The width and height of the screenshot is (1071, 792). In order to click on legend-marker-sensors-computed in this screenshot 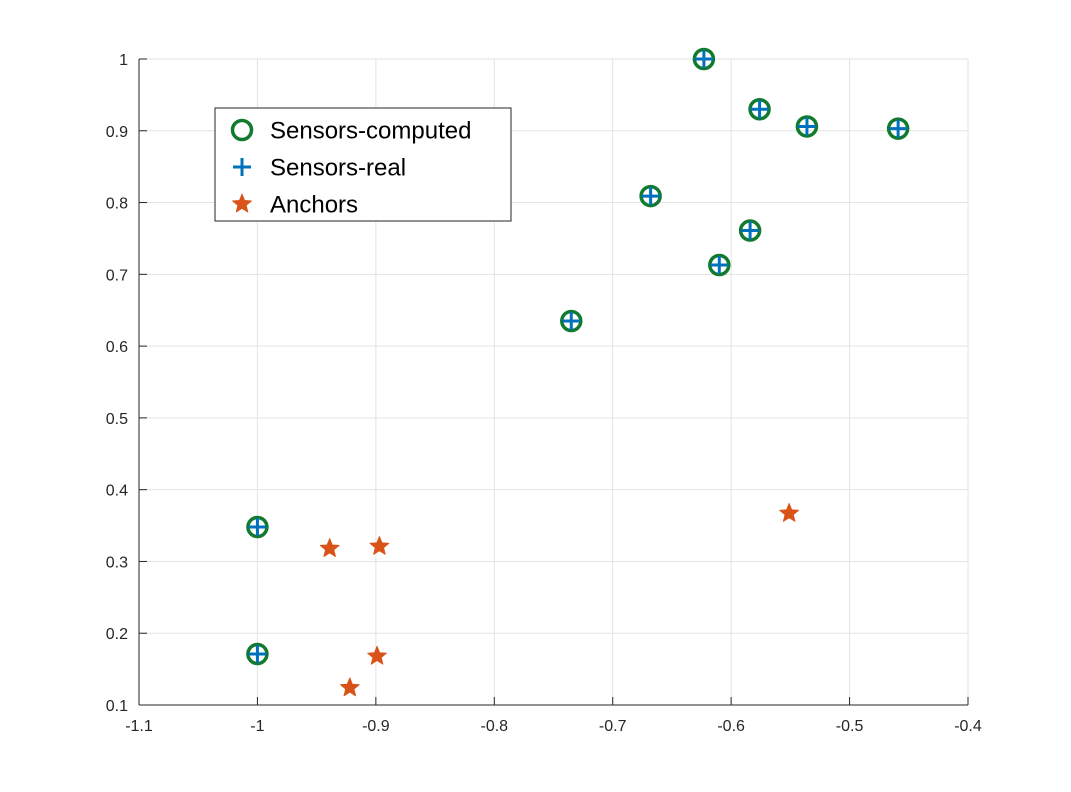, I will do `click(242, 130)`.